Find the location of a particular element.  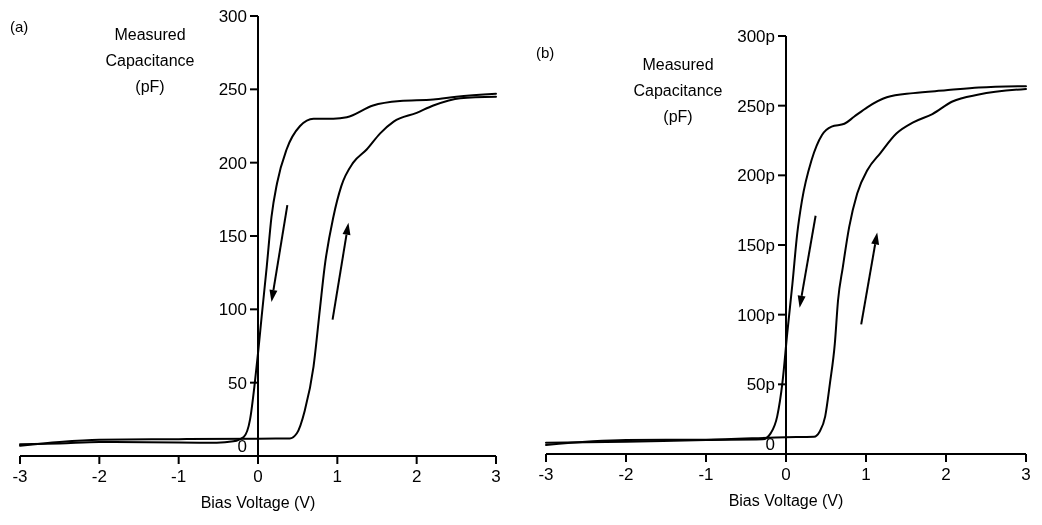

y-tick-label: 50 is located at coordinates (237, 383).